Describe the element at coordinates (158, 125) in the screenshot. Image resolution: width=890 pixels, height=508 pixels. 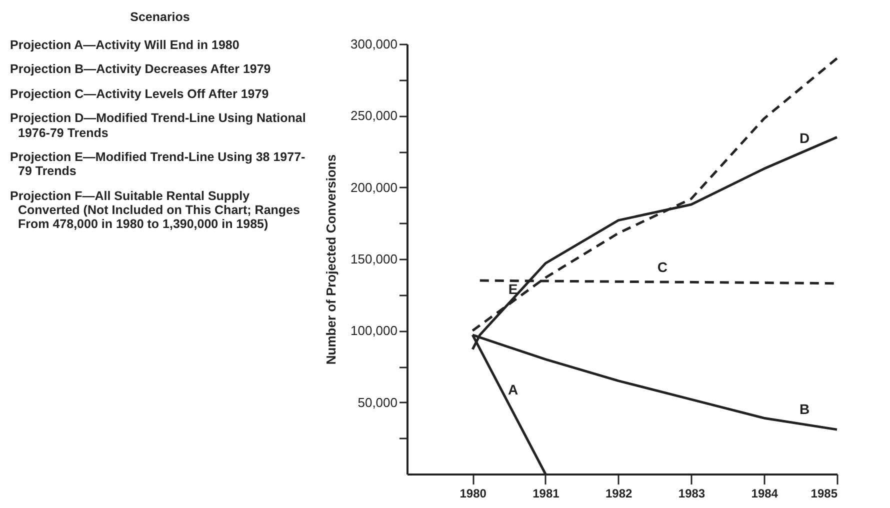
I see `text: Projection D—Modified Trend-Line Using National 1976-79 Trends` at that location.